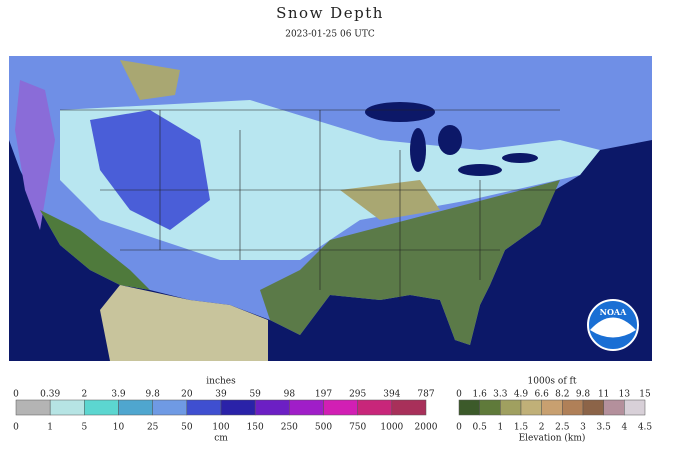 Image resolution: width=691 pixels, height=465 pixels. I want to click on legend-tick-label: 0.39, so click(50, 395).